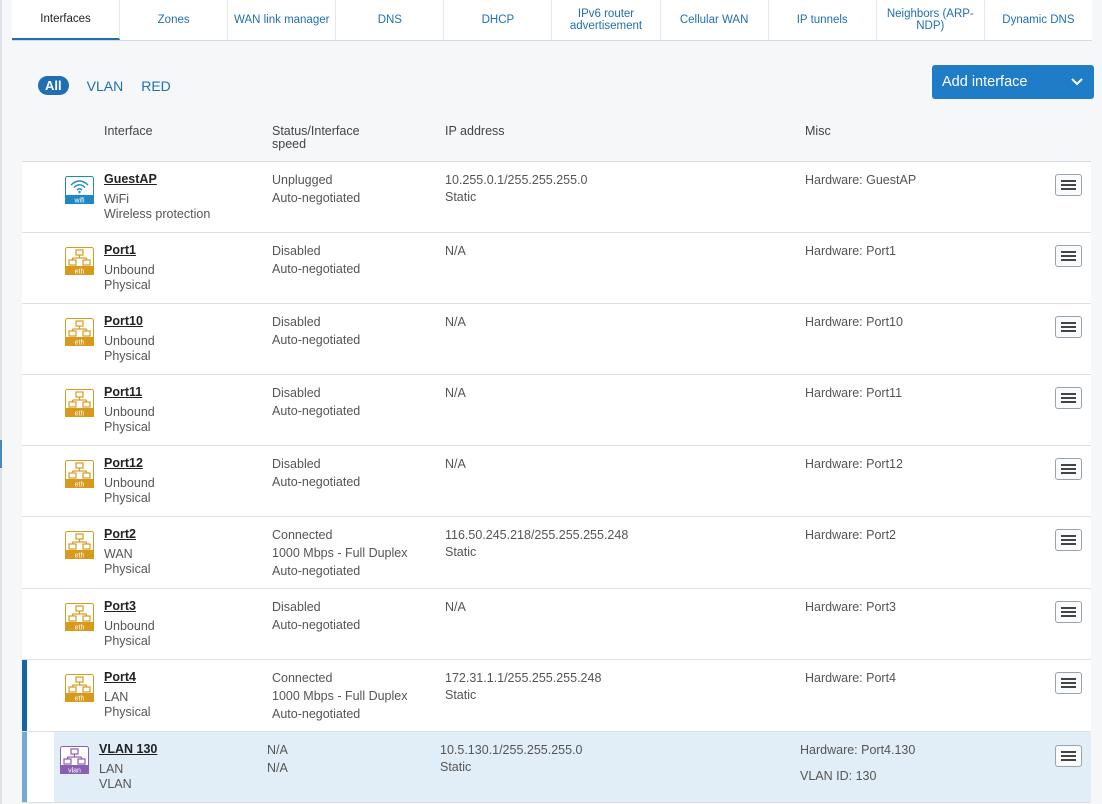 The image size is (1102, 804). I want to click on interface-name-link: Port2, so click(120, 534).